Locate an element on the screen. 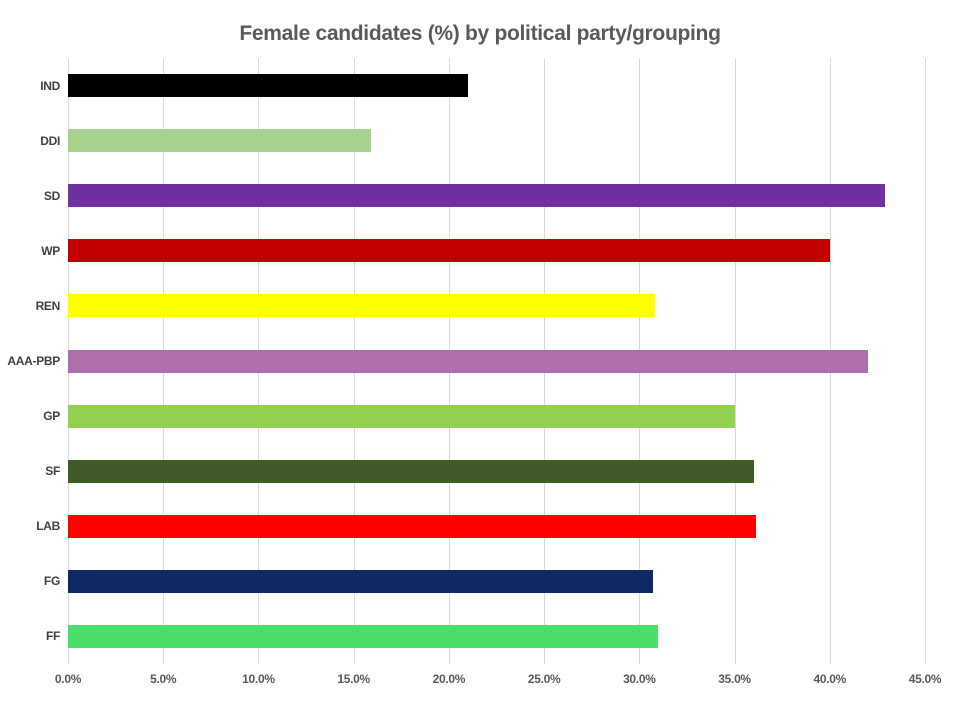 This screenshot has height=720, width=960. bar-sd is located at coordinates (476, 196).